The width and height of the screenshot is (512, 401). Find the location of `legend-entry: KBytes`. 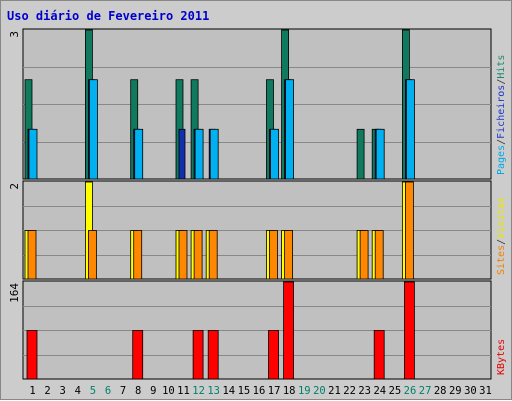

legend-entry: KBytes is located at coordinates (501, 357).